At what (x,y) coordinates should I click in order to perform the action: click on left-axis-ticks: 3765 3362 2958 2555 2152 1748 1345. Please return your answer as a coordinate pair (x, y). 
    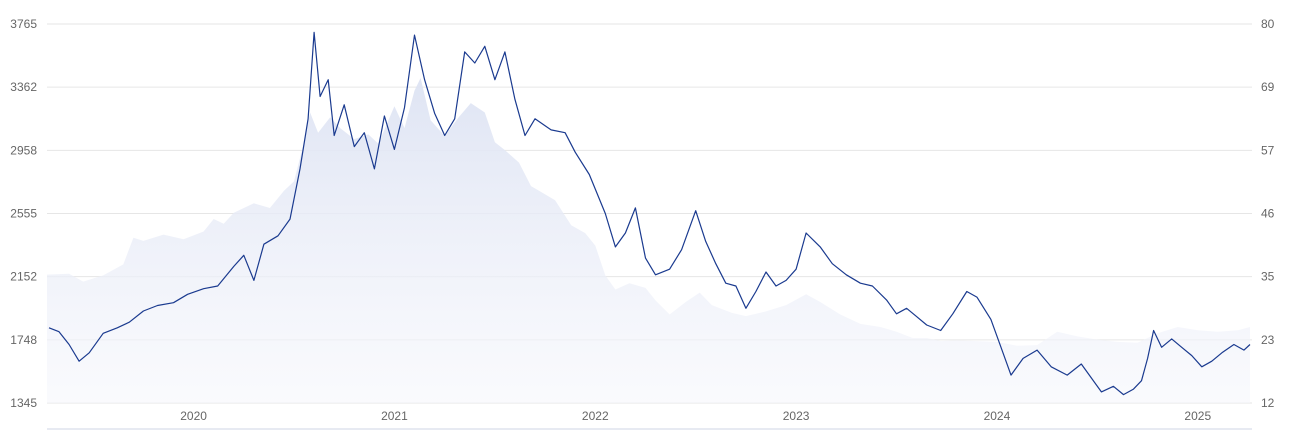
    Looking at the image, I should click on (23, 213).